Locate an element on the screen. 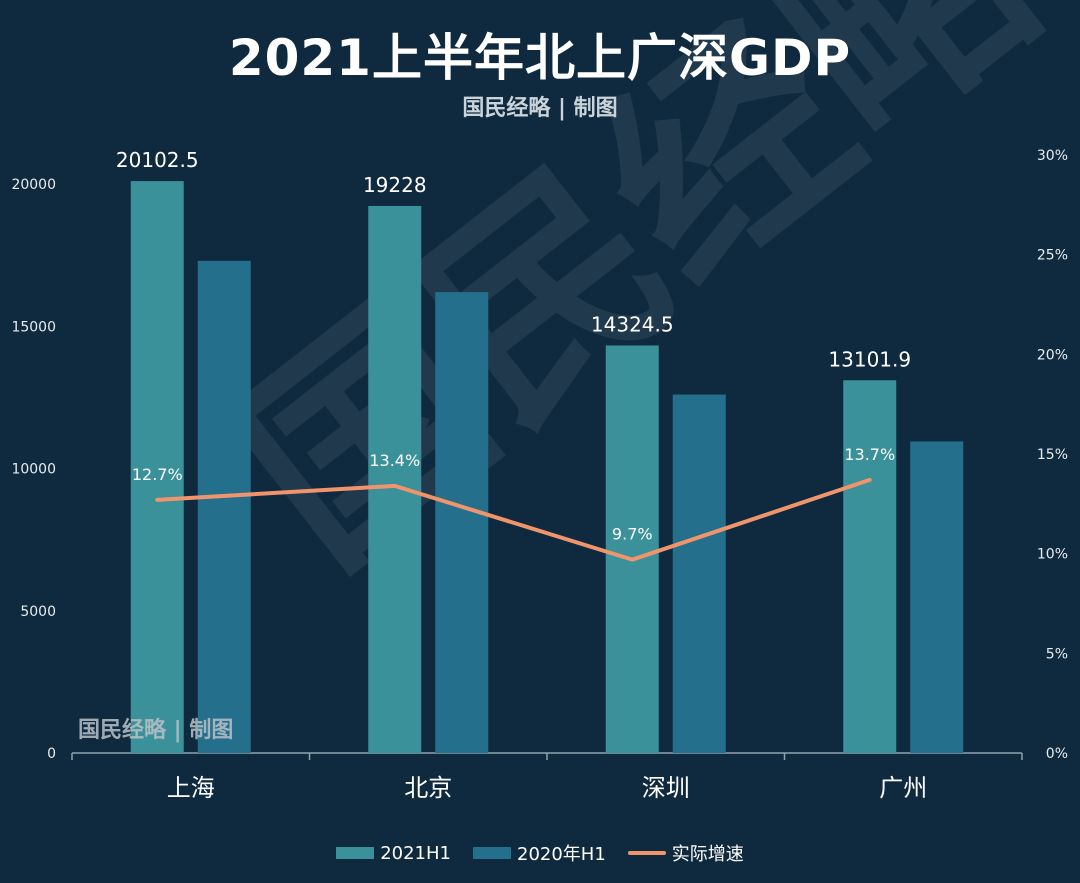 The width and height of the screenshot is (1080, 883). bar-value-label: 13101.9 is located at coordinates (869, 359).